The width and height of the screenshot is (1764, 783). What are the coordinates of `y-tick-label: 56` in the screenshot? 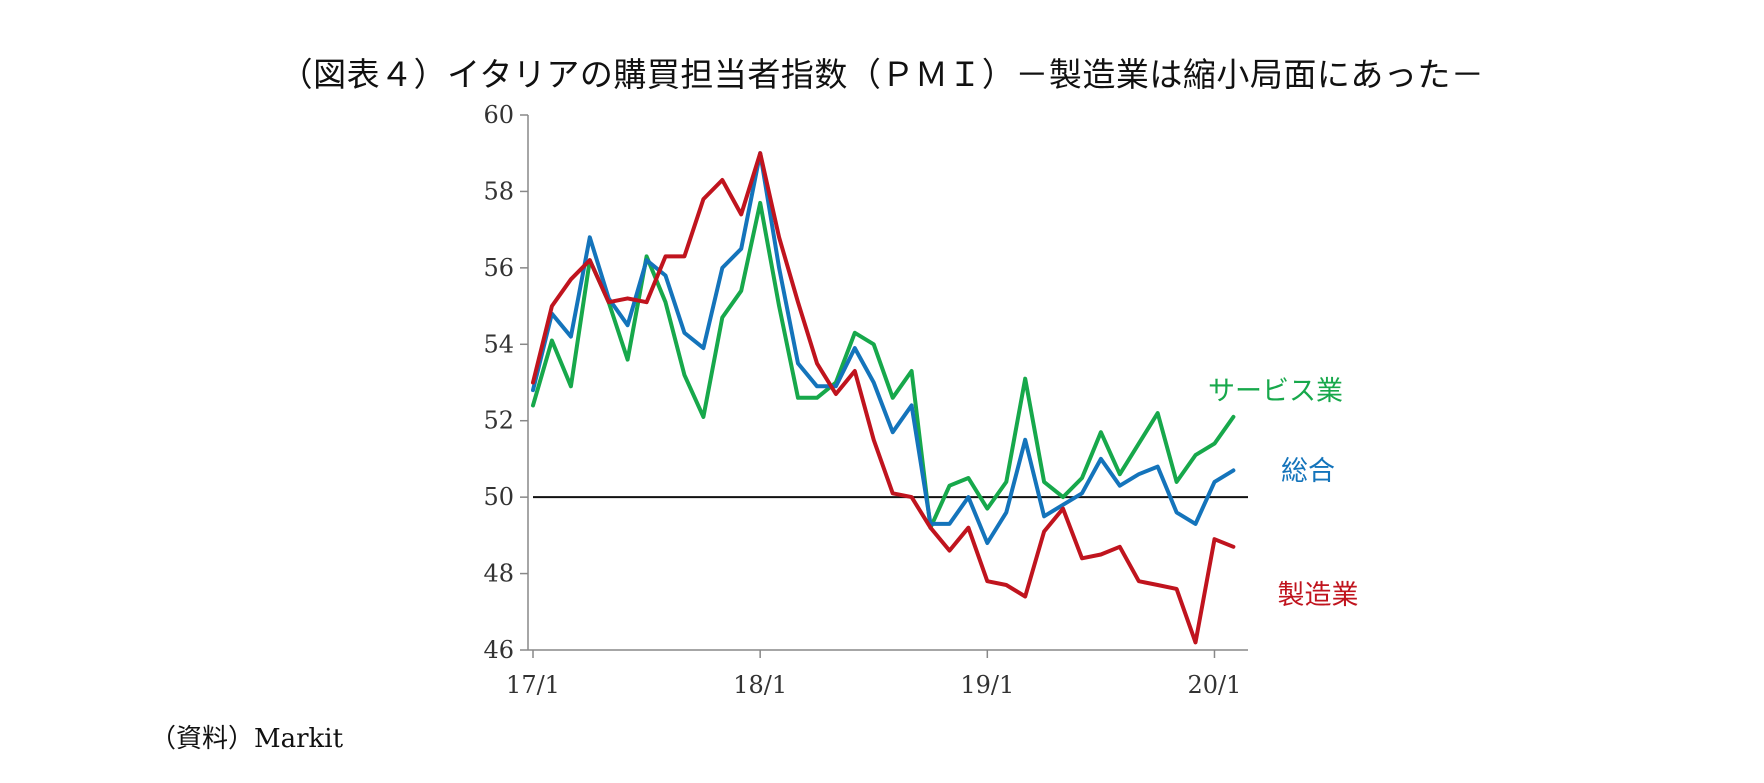 It's located at (498, 268).